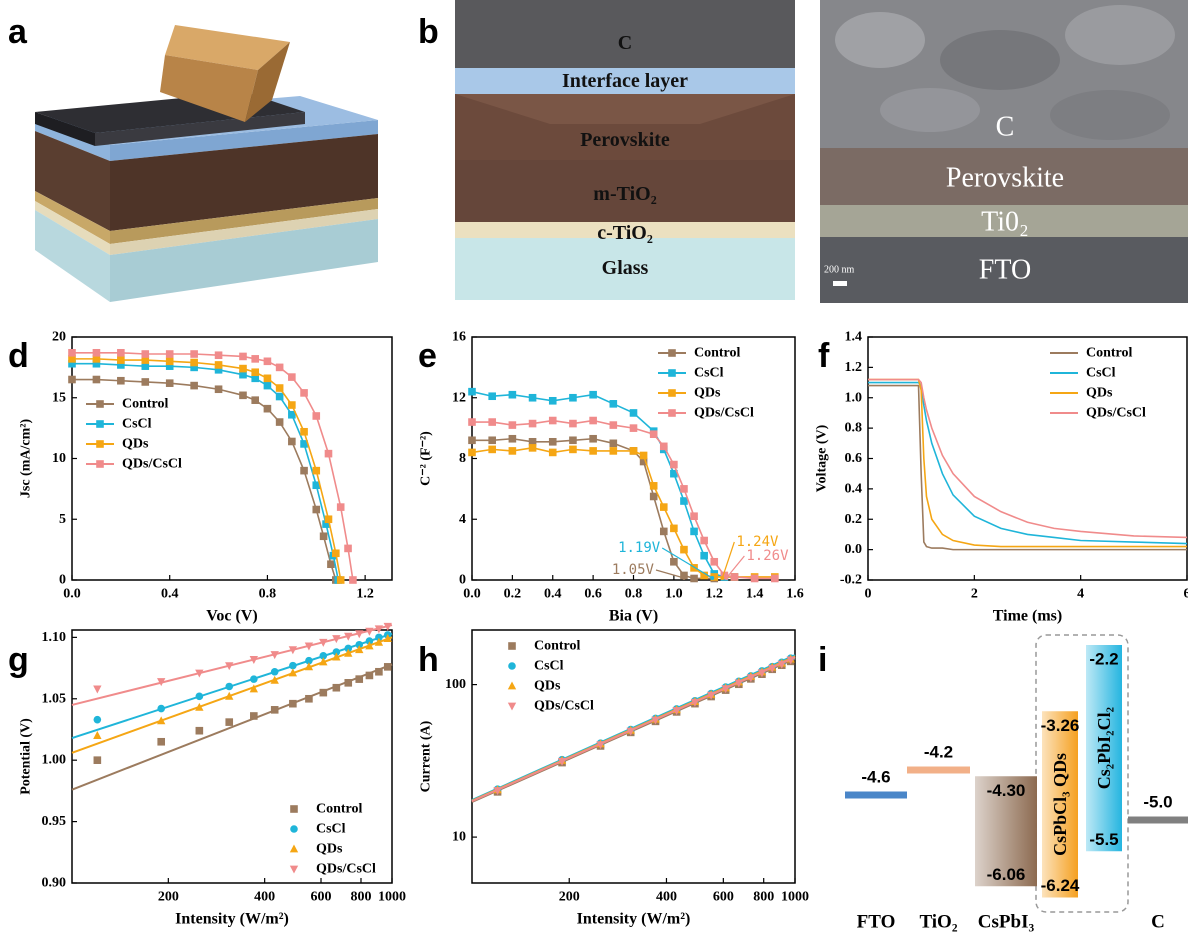 This screenshot has height=936, width=1188. Describe the element at coordinates (1027, 616) in the screenshot. I see `x-axis-title: Time (ms)` at that location.